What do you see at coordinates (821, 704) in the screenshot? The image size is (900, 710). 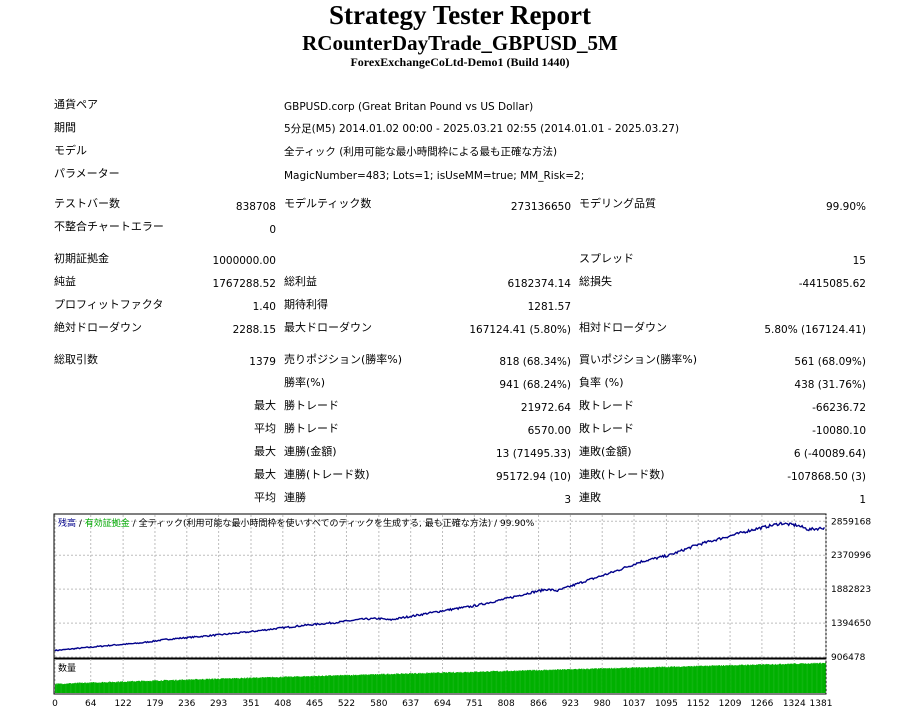 I see `x-tick-label: 1381` at bounding box center [821, 704].